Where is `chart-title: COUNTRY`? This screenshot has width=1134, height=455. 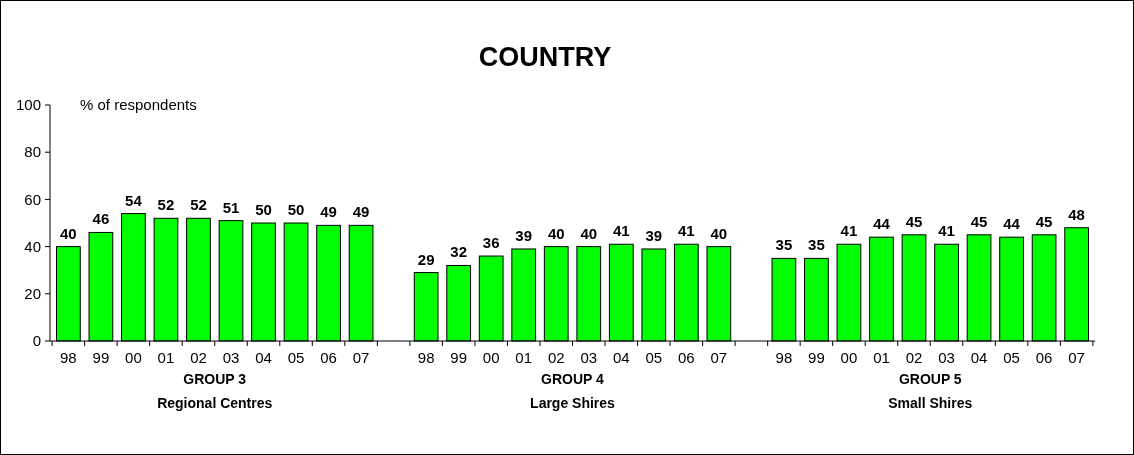 chart-title: COUNTRY is located at coordinates (545, 57).